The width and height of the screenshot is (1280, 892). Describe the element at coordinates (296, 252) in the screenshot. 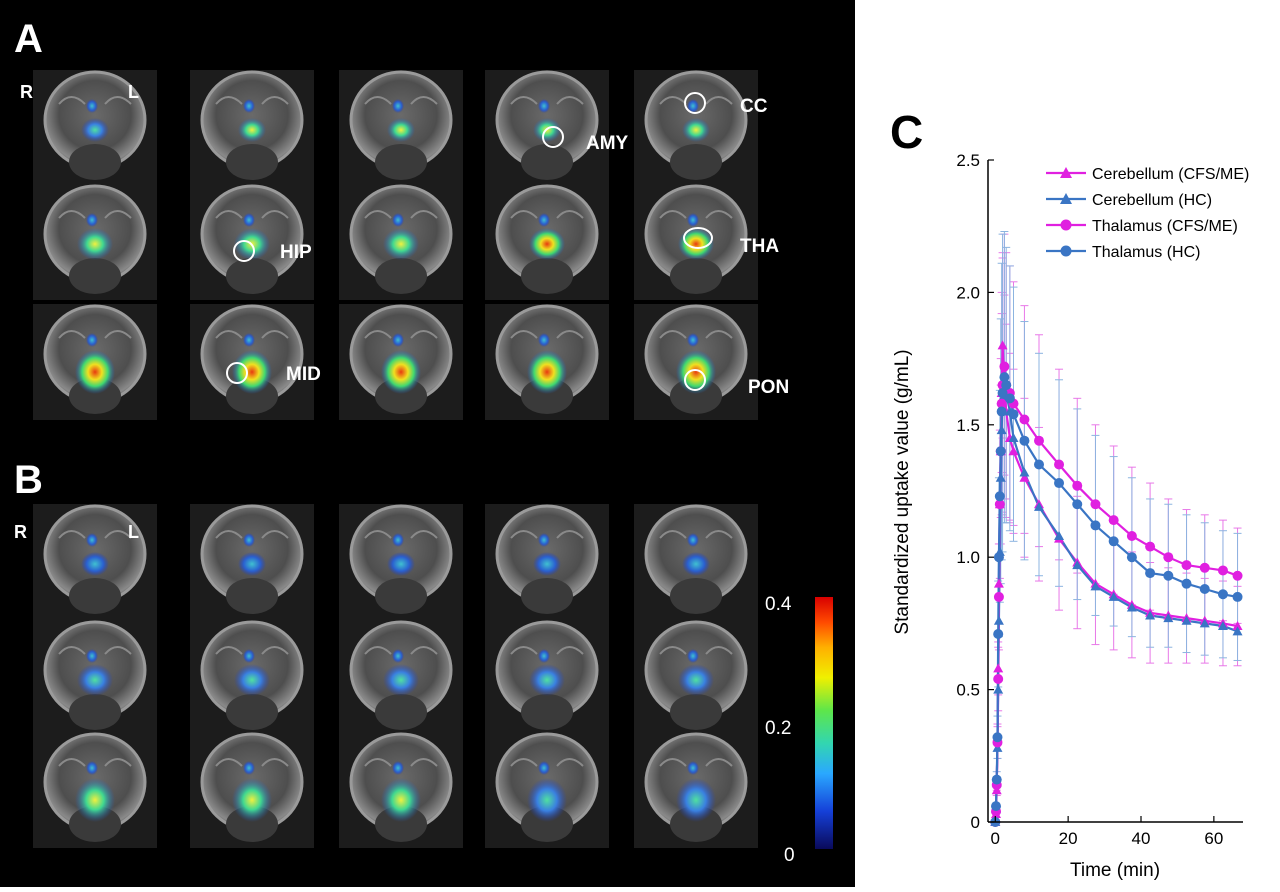

I see `region-label-hip: HIP` at that location.